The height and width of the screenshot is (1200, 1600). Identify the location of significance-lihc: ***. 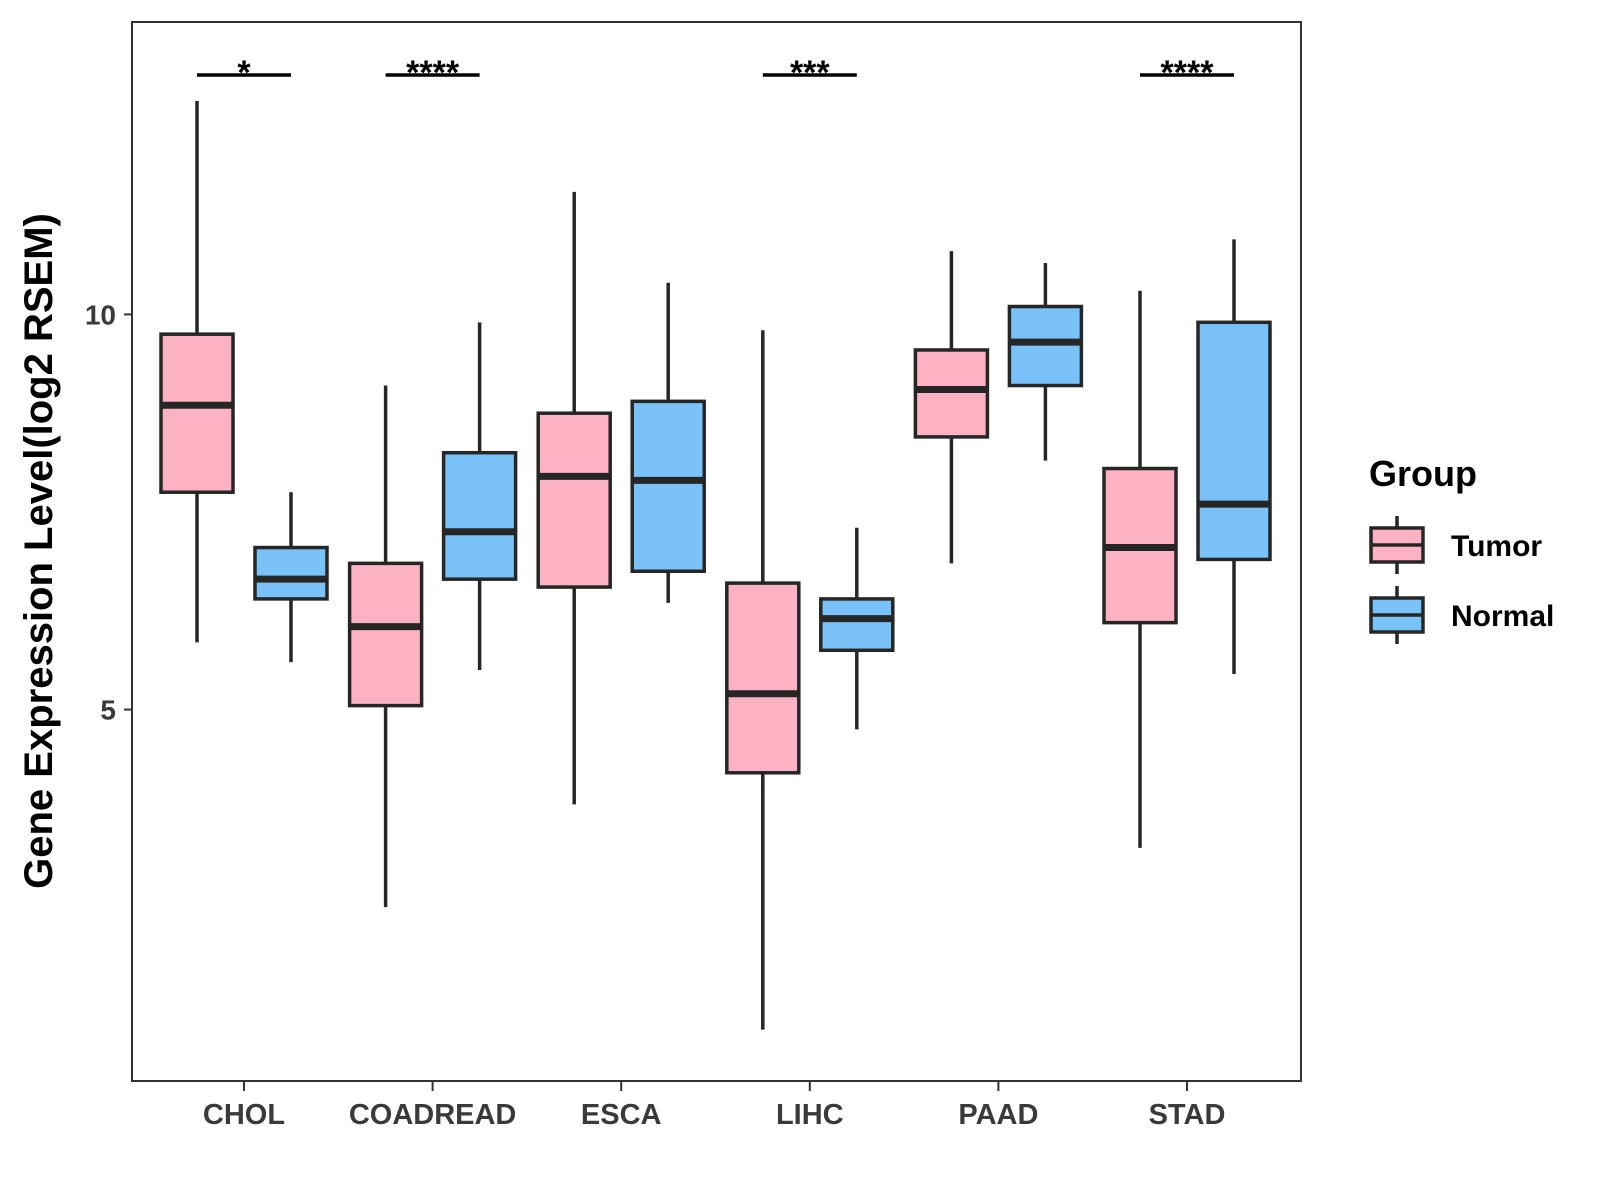
(809, 73).